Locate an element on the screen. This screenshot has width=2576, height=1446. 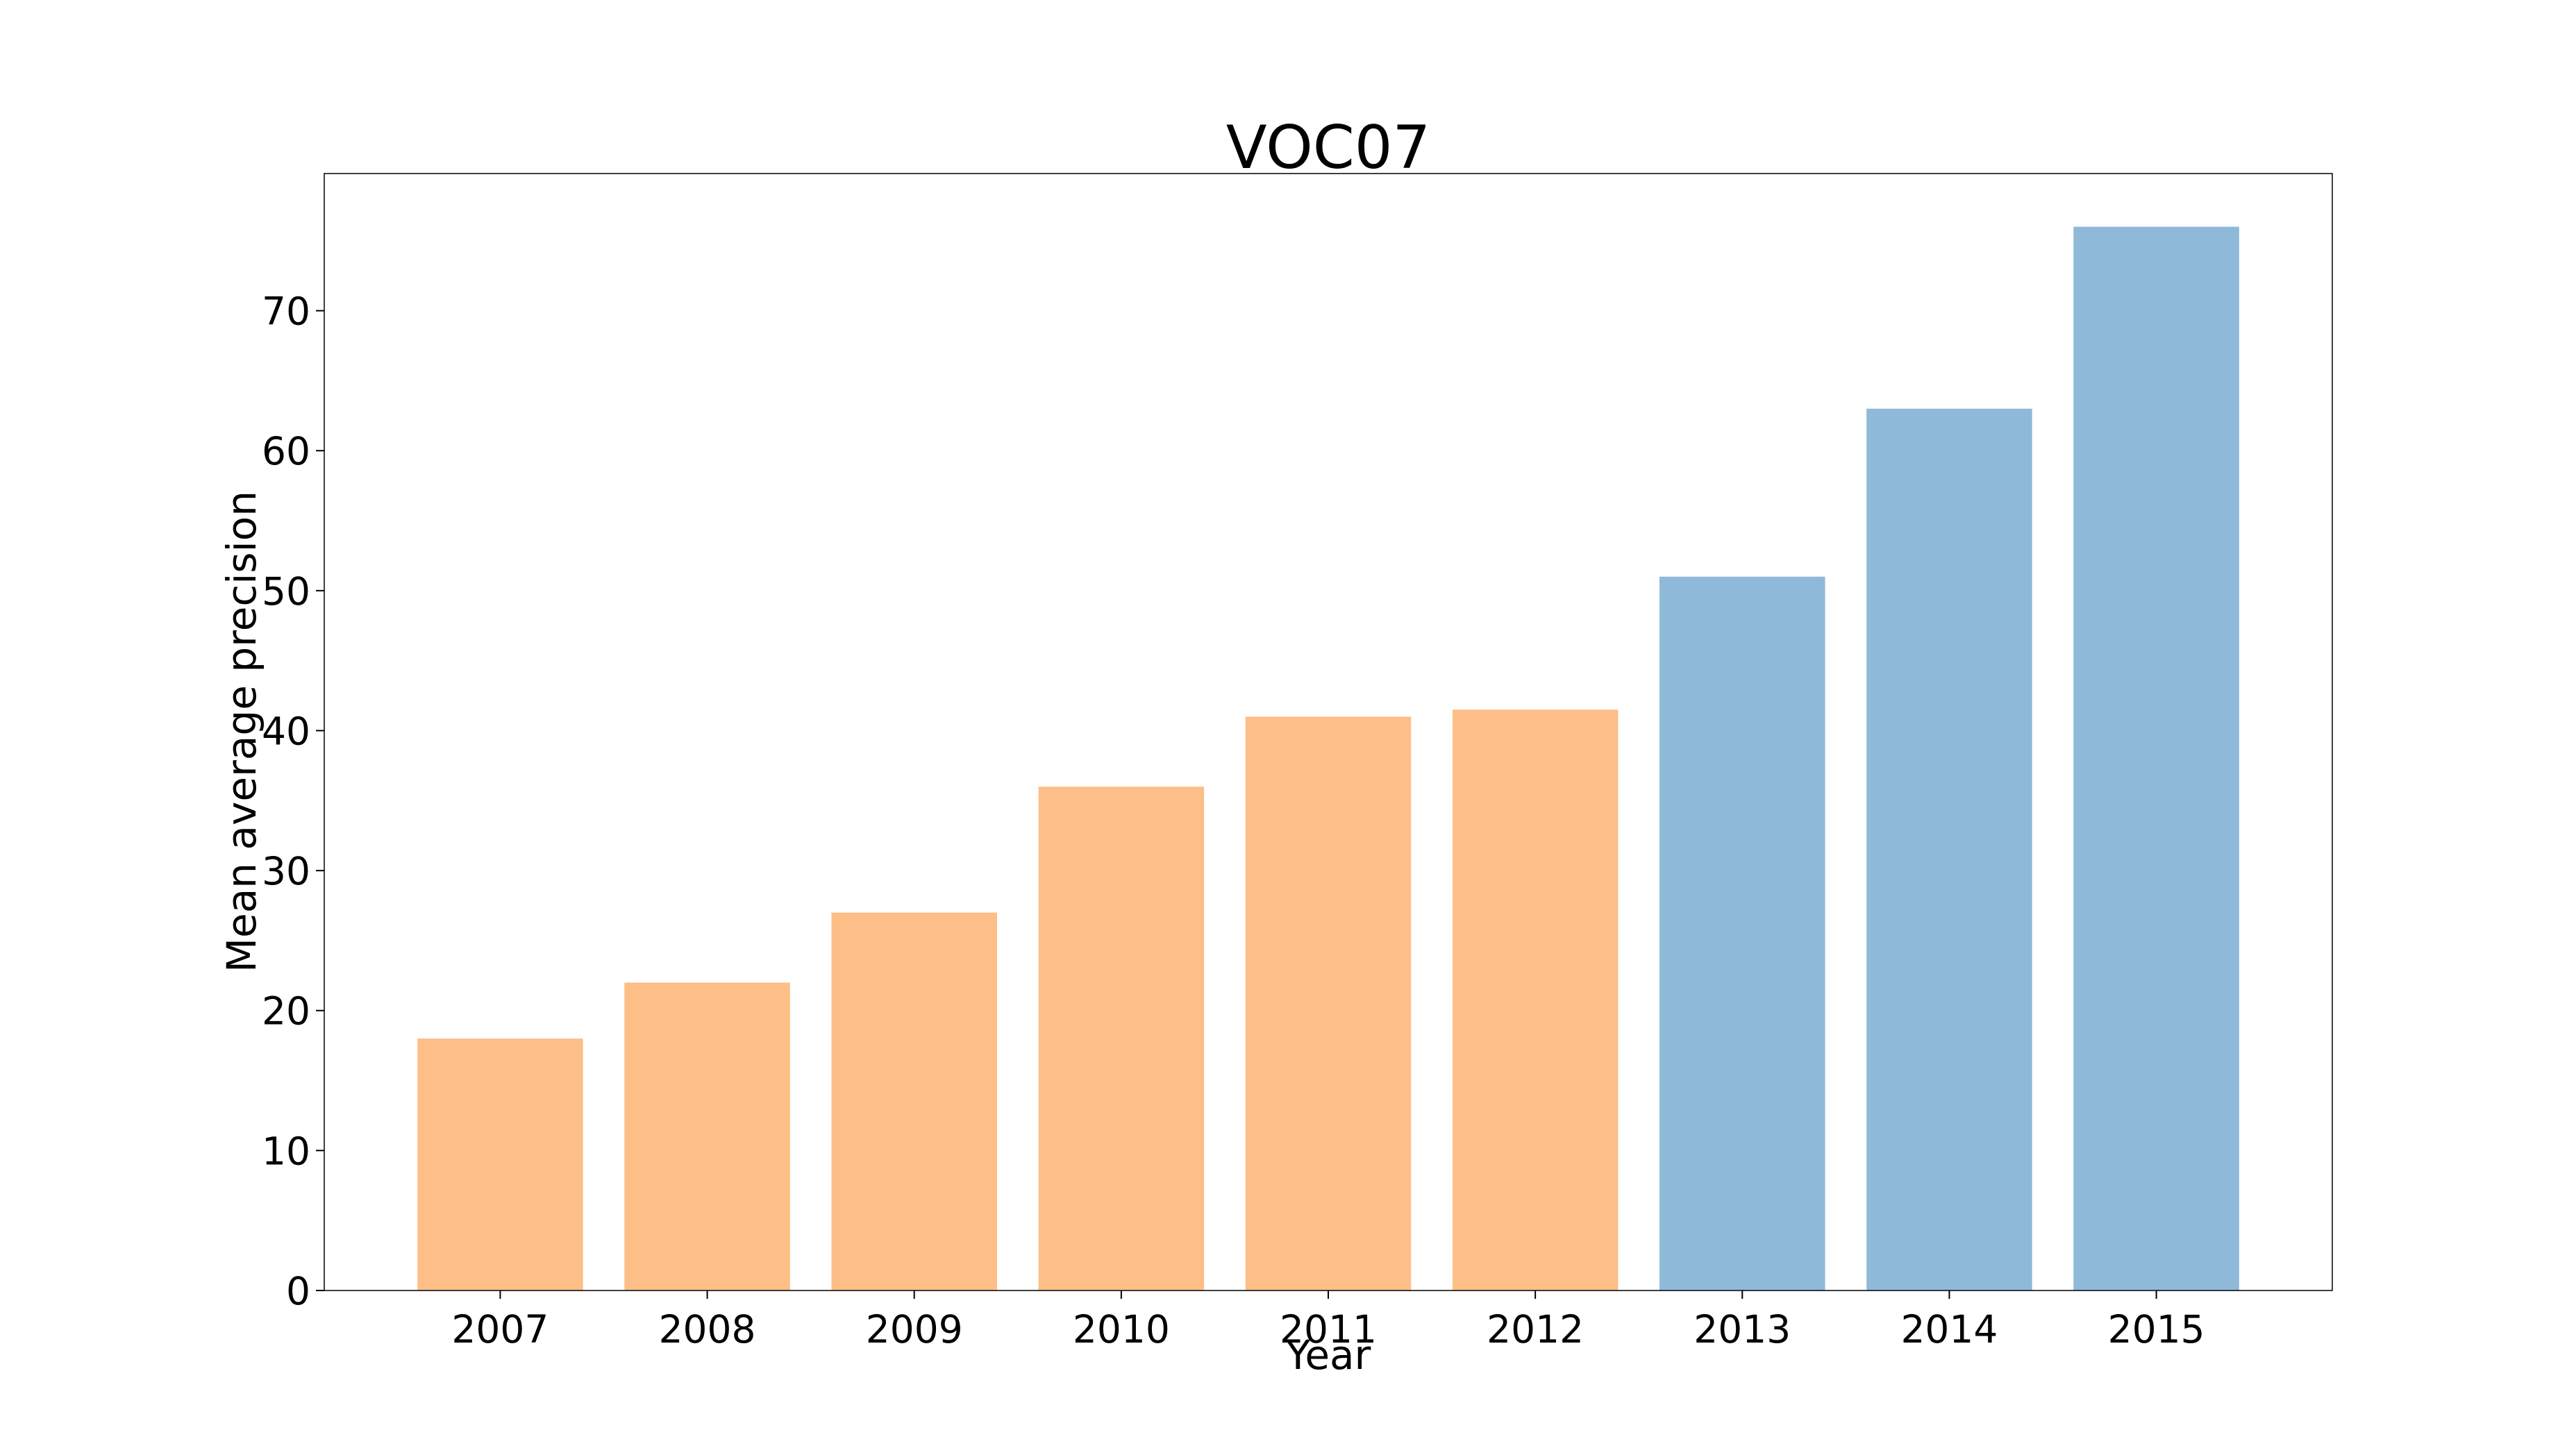
y-axis-label: Mean average precision is located at coordinates (241, 732).